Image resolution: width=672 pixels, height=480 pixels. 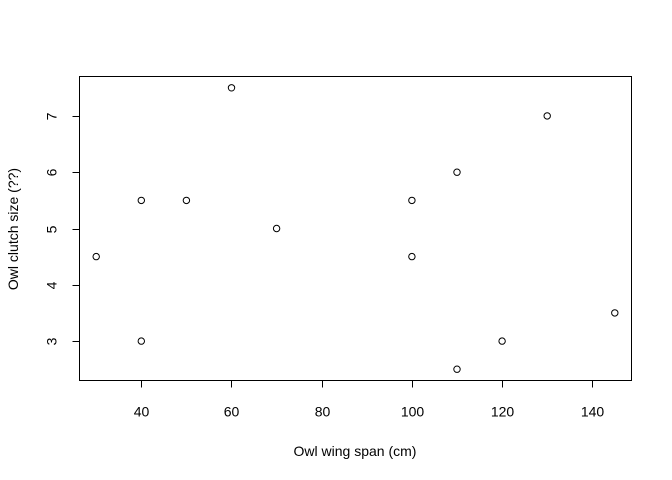 What do you see at coordinates (52, 116) in the screenshot?
I see `y-tick-label: 7` at bounding box center [52, 116].